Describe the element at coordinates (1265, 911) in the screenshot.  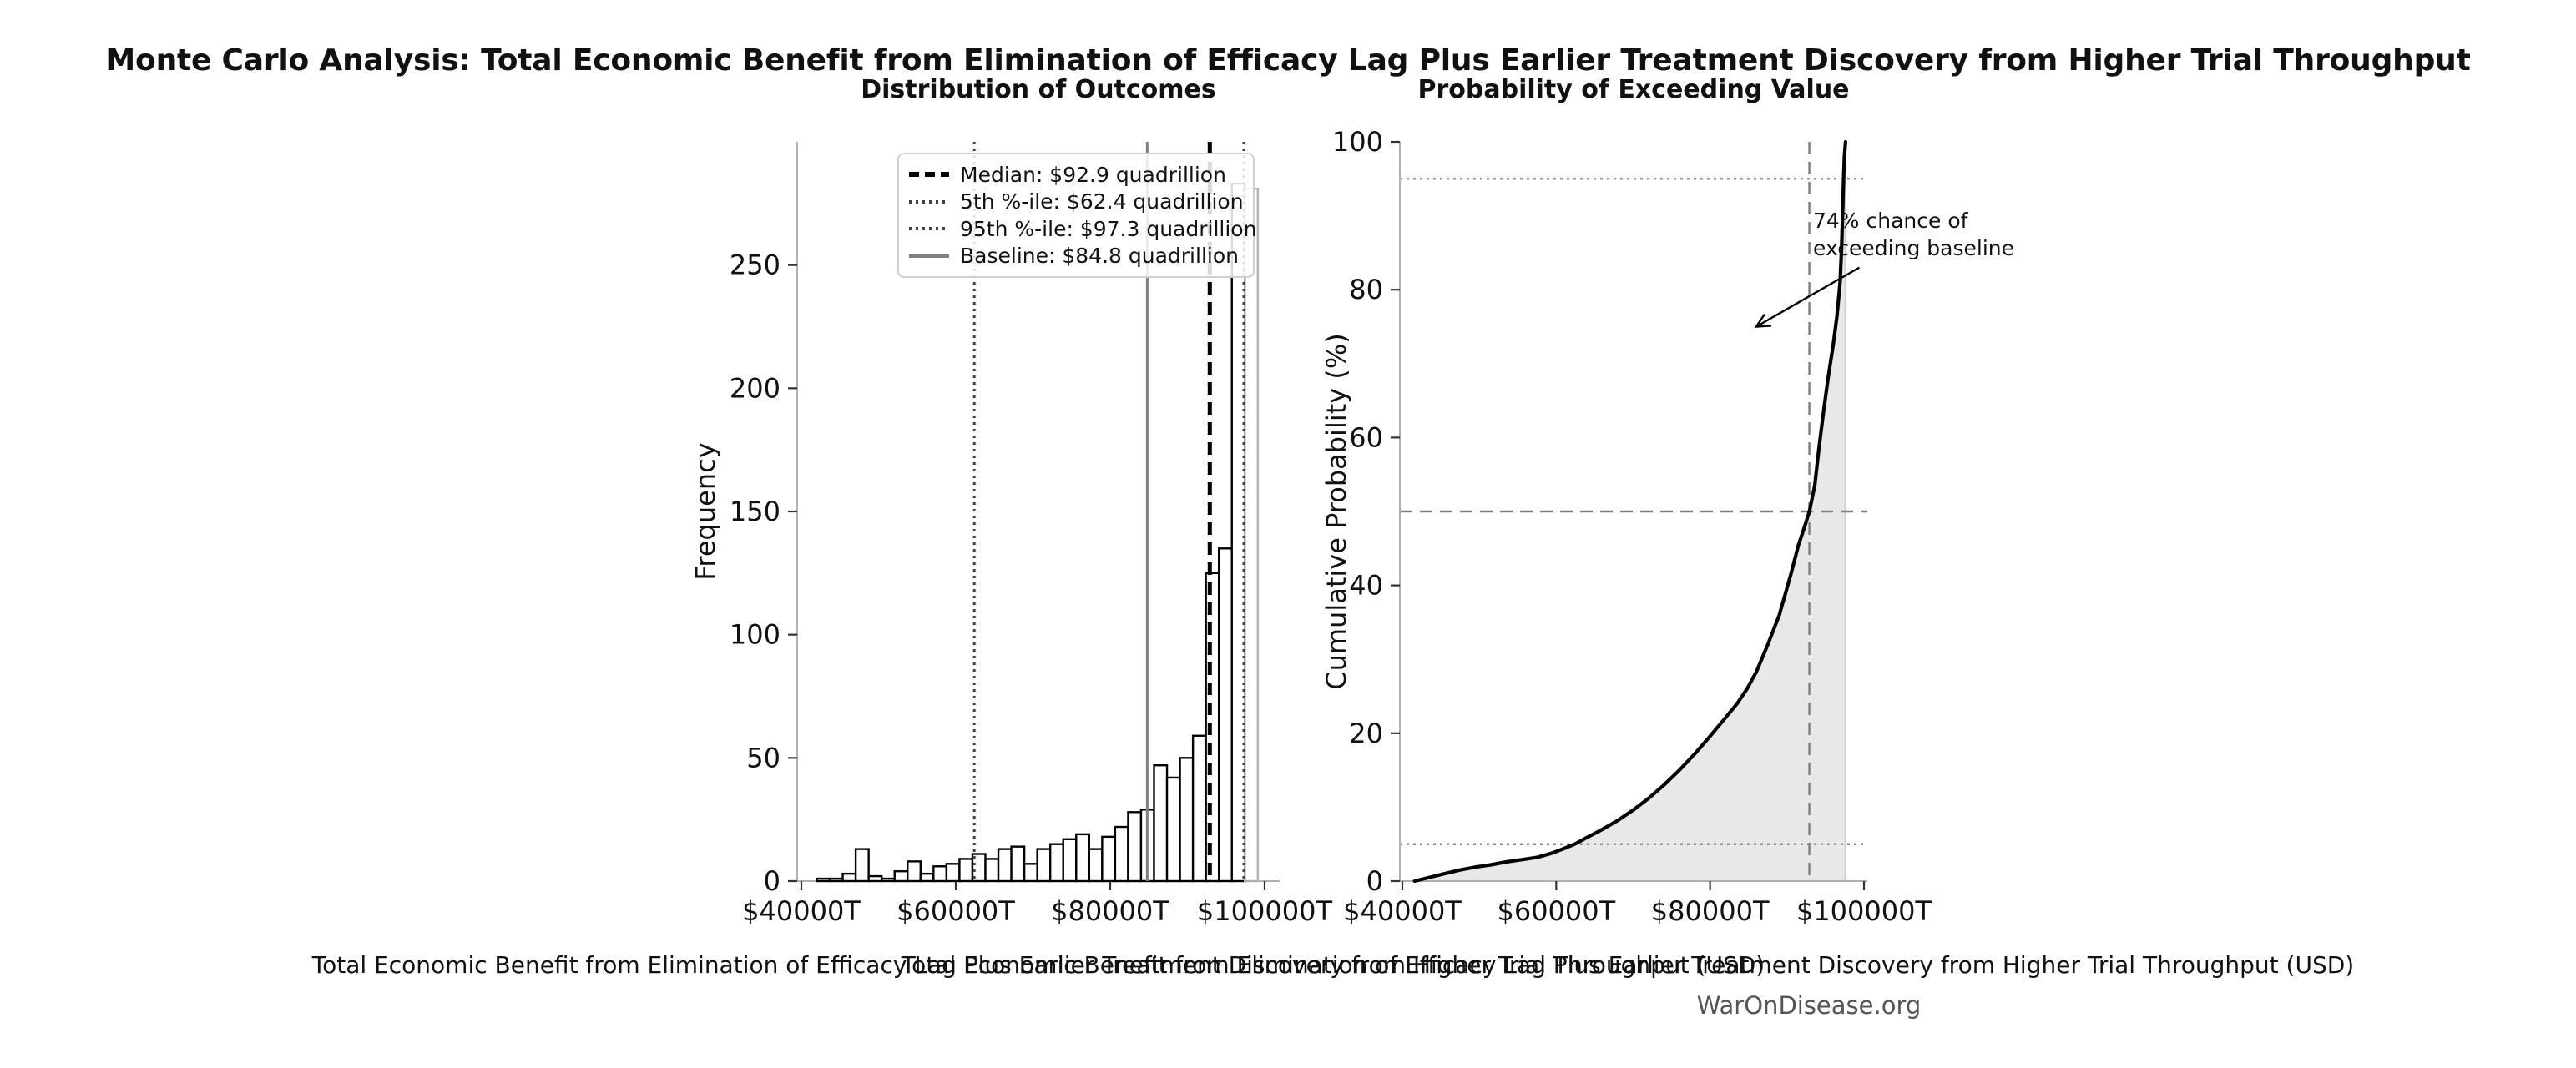
I see `histogram-x-tick-label: $100000T` at that location.